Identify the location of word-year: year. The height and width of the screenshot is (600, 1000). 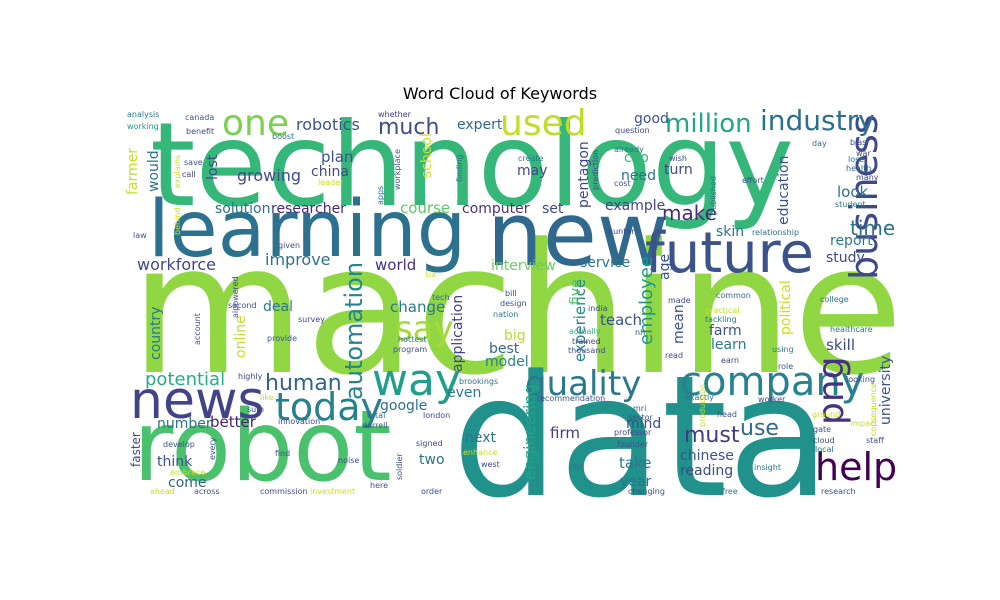
(635, 482).